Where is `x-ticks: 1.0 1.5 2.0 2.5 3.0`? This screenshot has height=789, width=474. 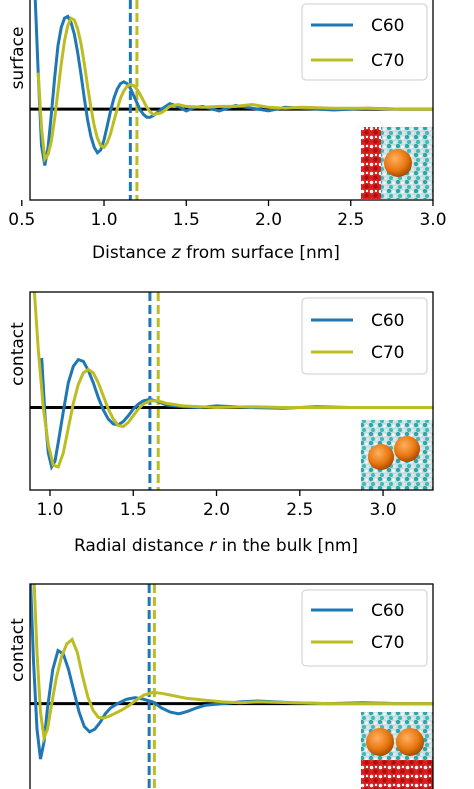 x-ticks: 1.0 1.5 2.0 2.5 3.0 is located at coordinates (216, 505).